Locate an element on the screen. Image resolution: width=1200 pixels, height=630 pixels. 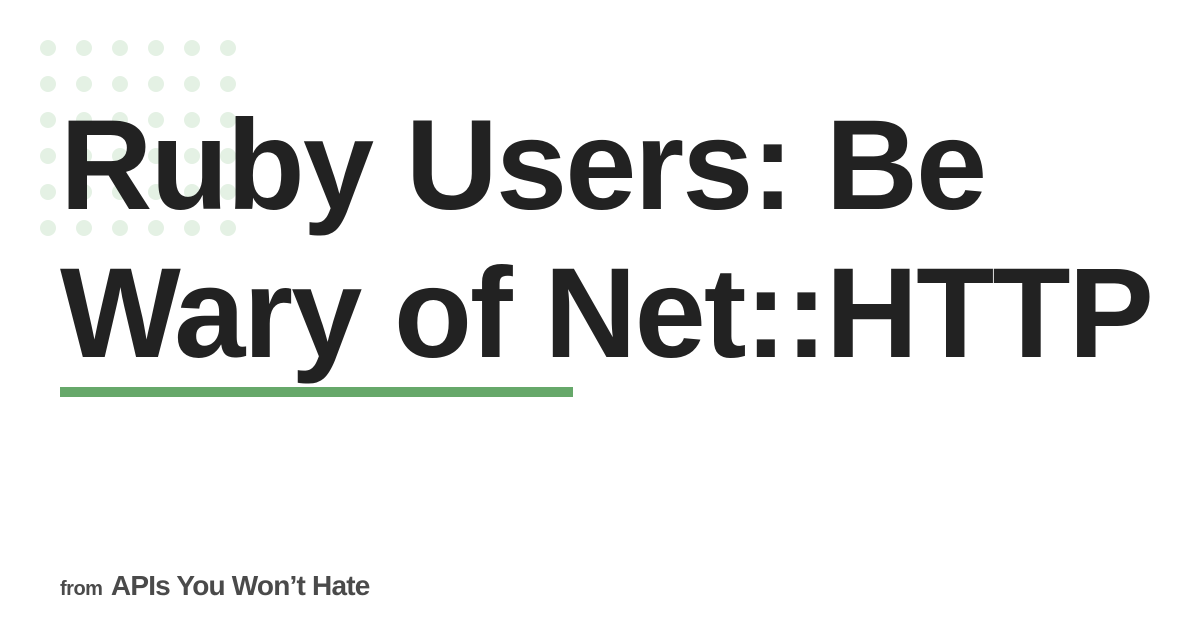
site-attribution: from APIs You Won’t Hate is located at coordinates (215, 586).